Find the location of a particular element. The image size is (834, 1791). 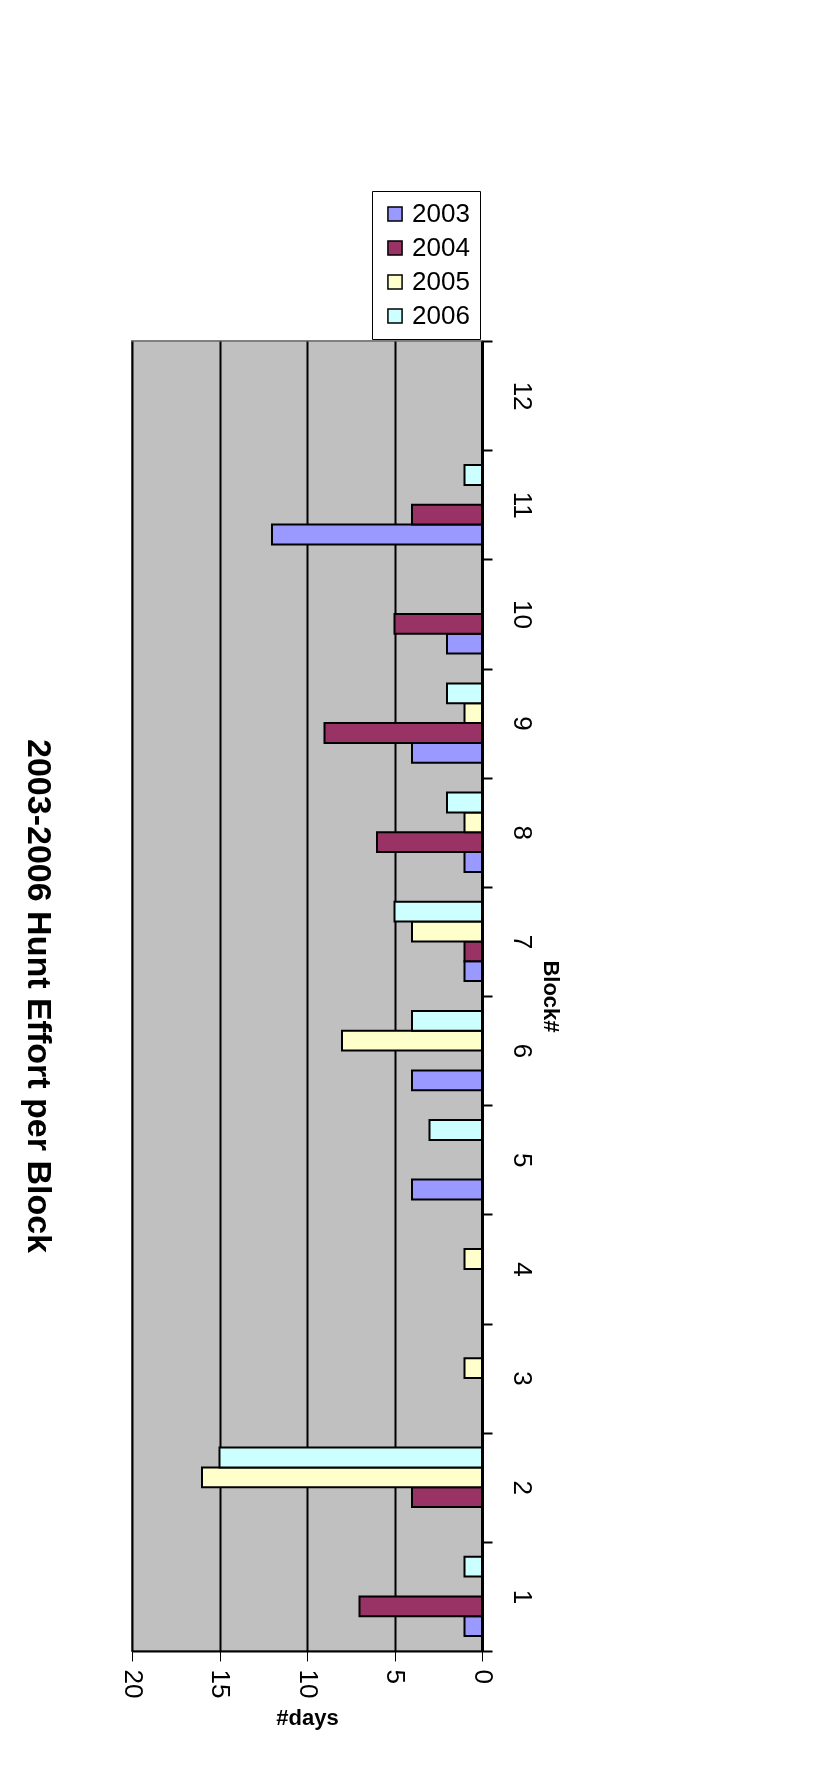

y-tick-label: 7 is located at coordinates (522, 942).